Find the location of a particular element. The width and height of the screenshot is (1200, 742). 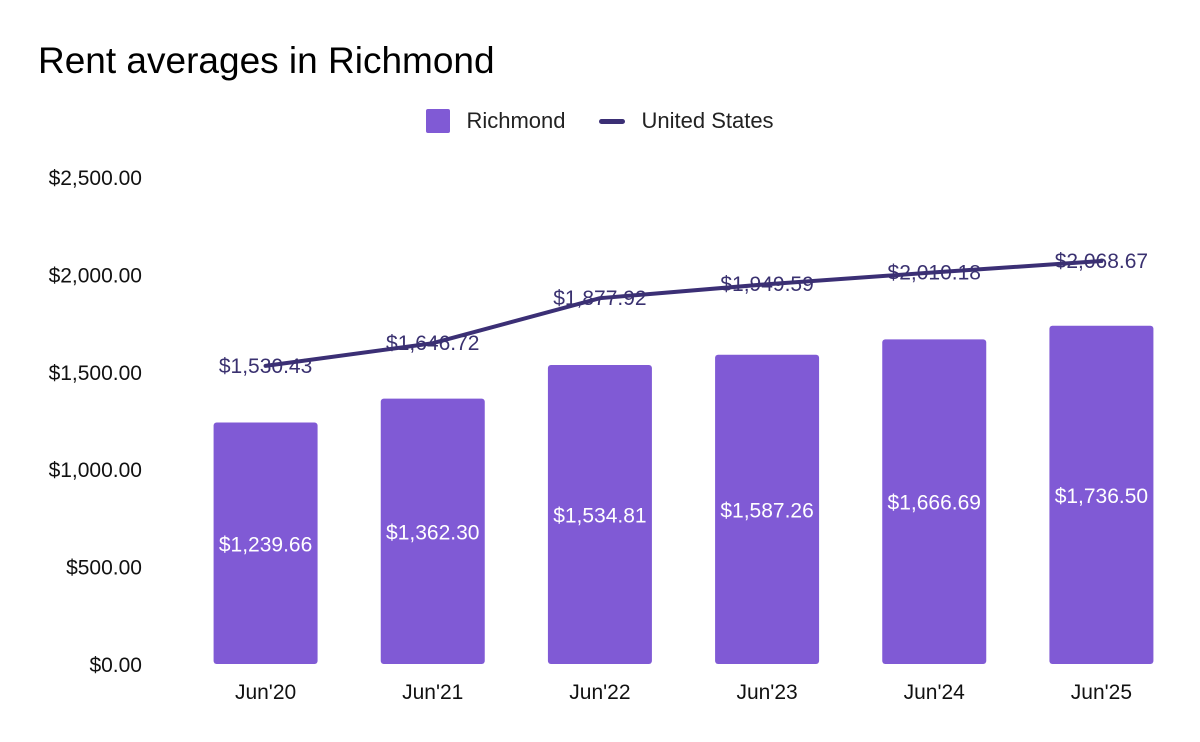

bar-value-label: $1,362.30 is located at coordinates (432, 532).